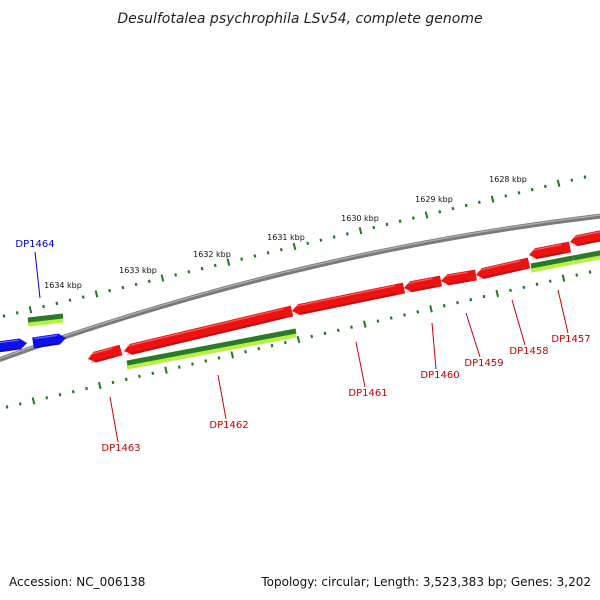 Image resolution: width=600 pixels, height=600 pixels. I want to click on accession-text: Accession: NC_006138, so click(77, 582).